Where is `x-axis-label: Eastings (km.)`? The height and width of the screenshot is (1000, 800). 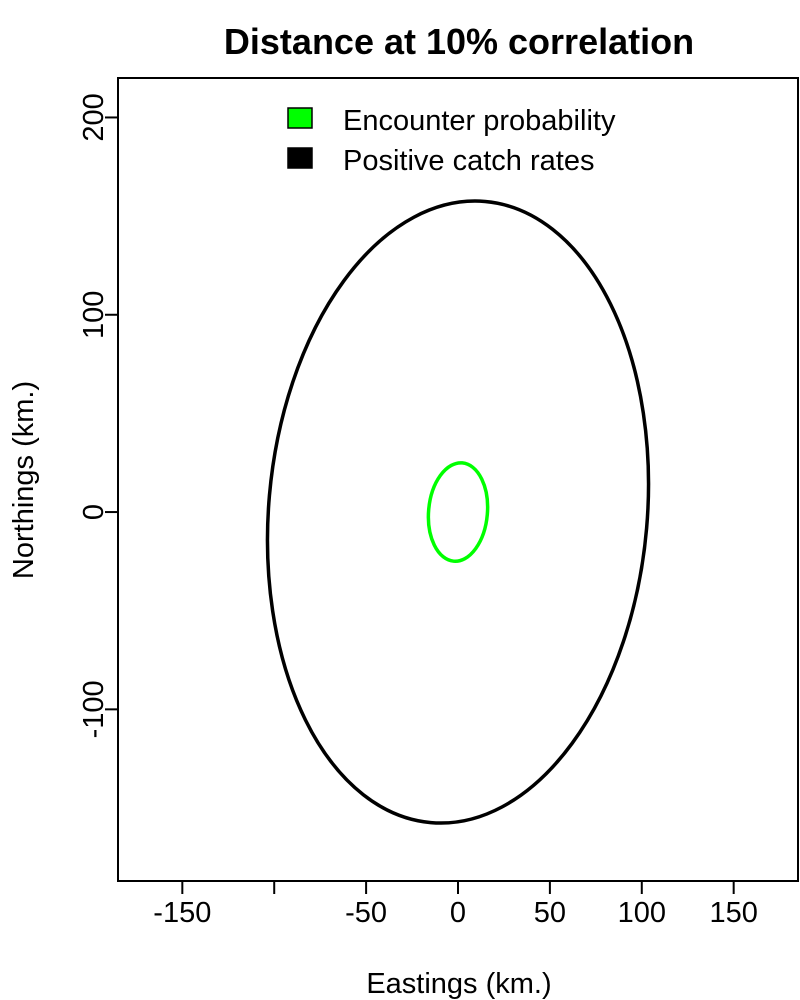 x-axis-label: Eastings (km.) is located at coordinates (458, 984).